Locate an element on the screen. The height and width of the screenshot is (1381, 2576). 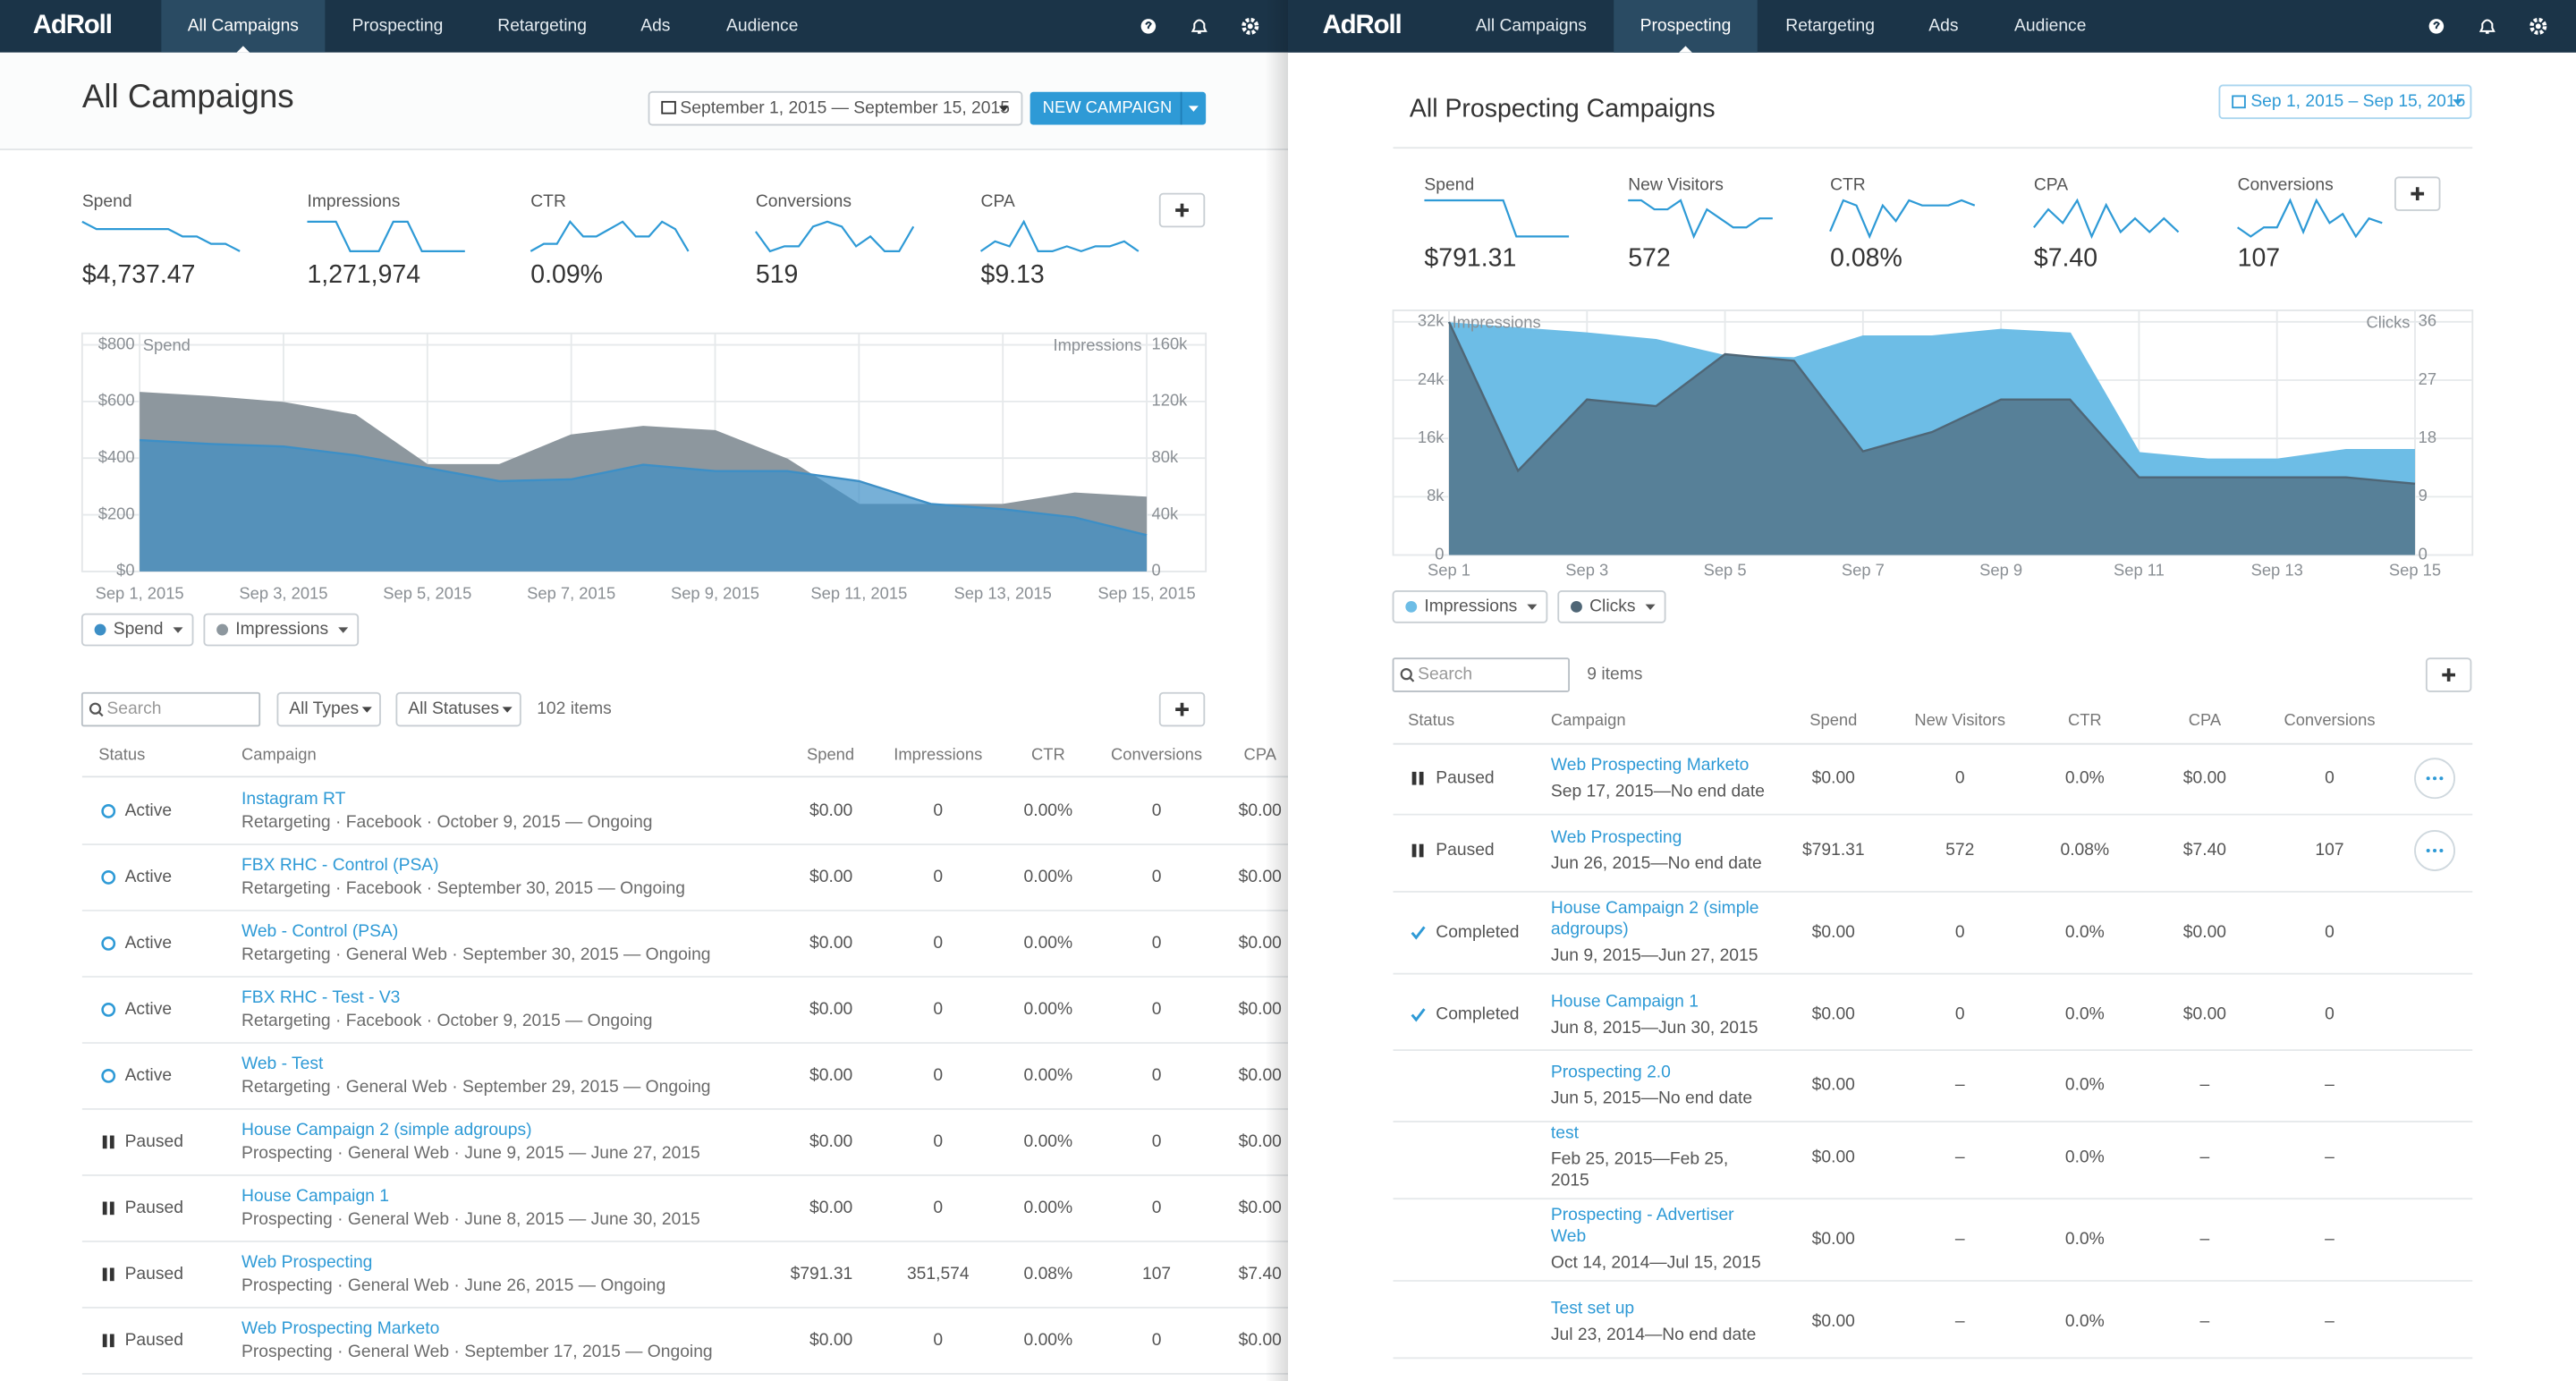
status-text: Completed is located at coordinates (1477, 1014).